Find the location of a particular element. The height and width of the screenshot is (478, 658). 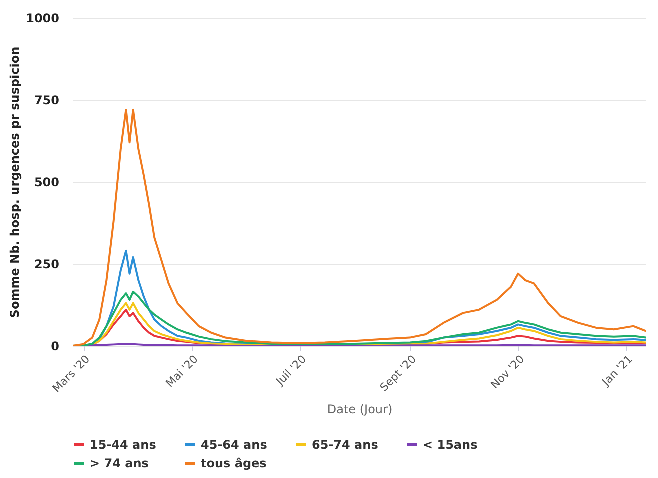

y-axis-title: Somme Nb. hosp. urgences pr suspicion is located at coordinates (15, 182).